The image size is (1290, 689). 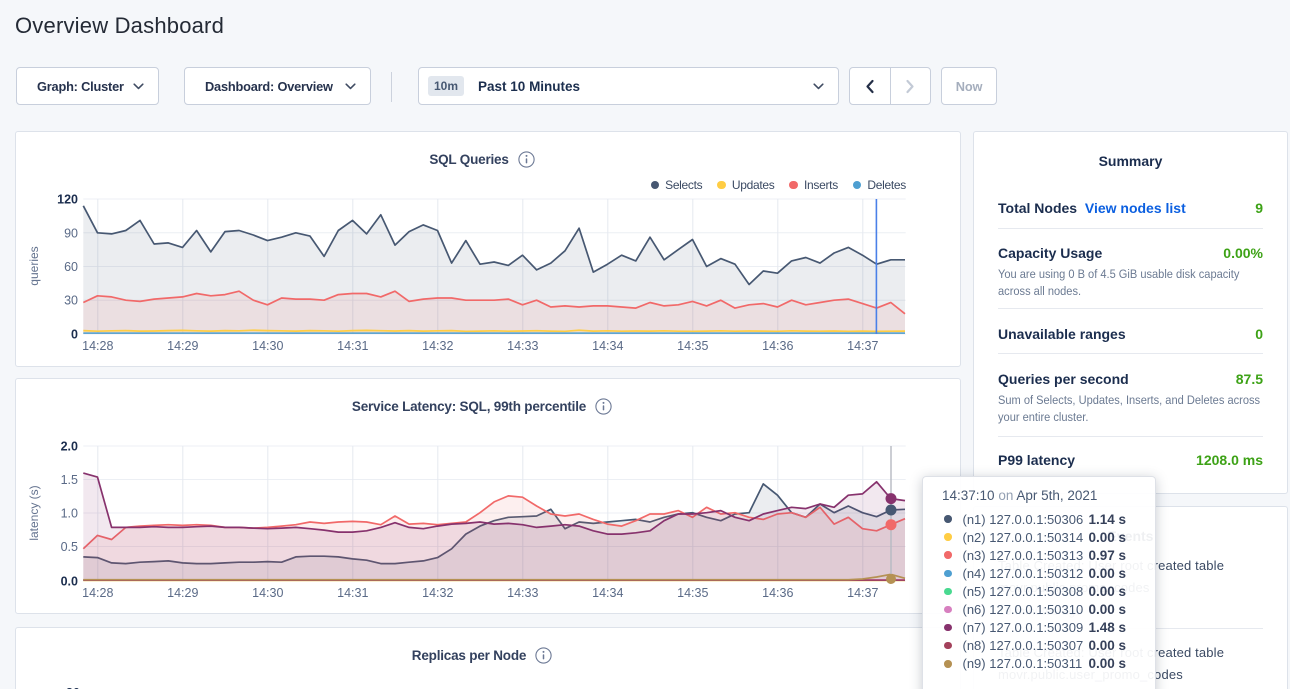 What do you see at coordinates (34, 265) in the screenshot?
I see `svg-text: queries` at bounding box center [34, 265].